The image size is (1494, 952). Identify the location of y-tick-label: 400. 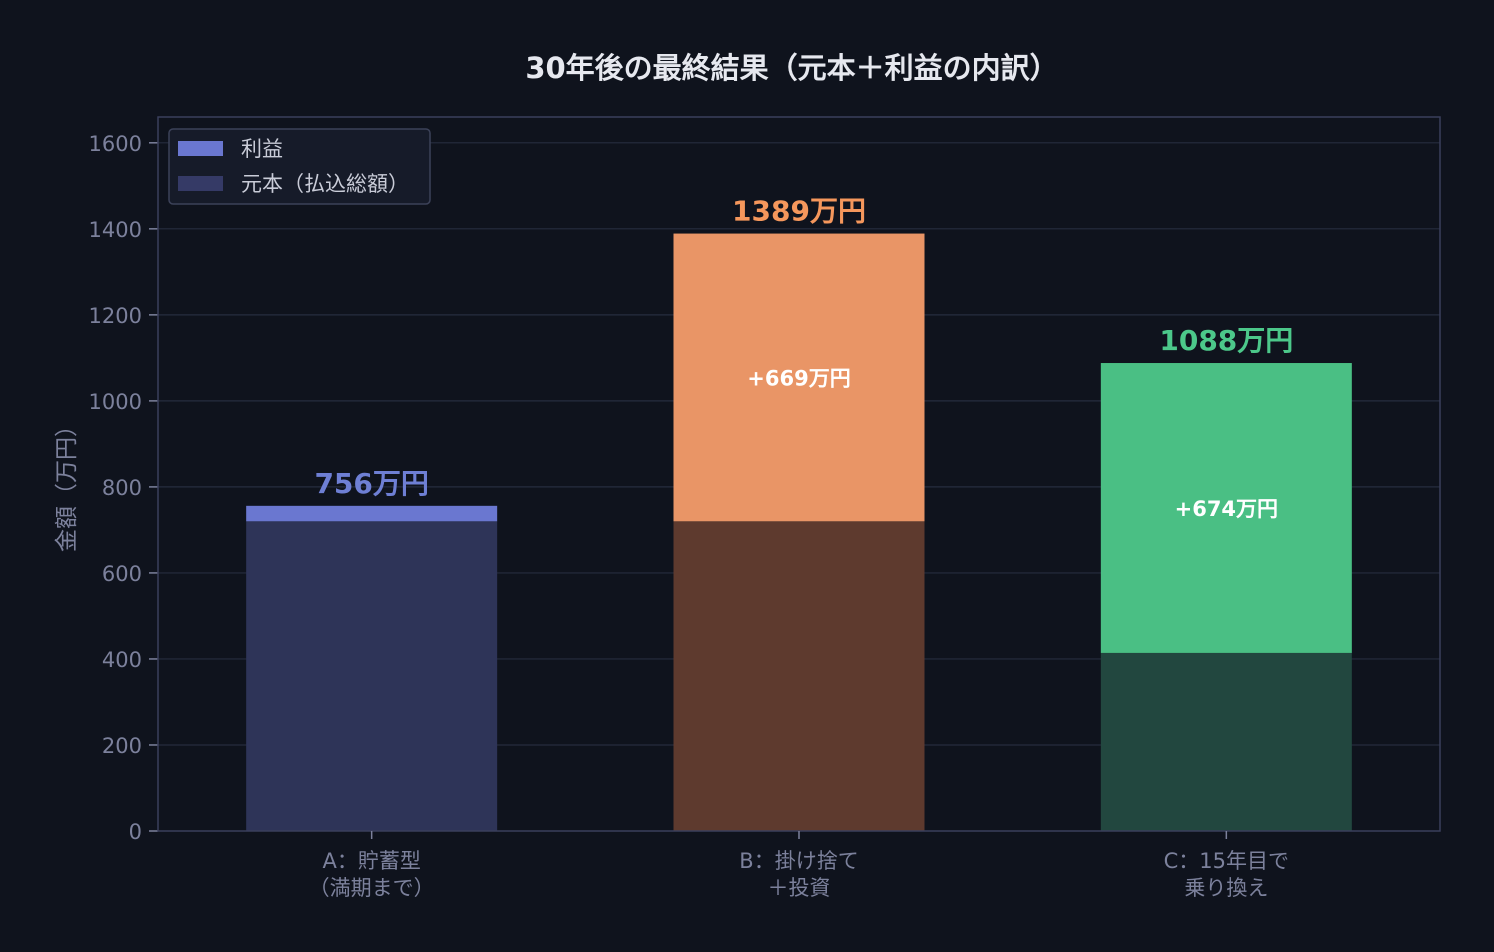
(122, 660).